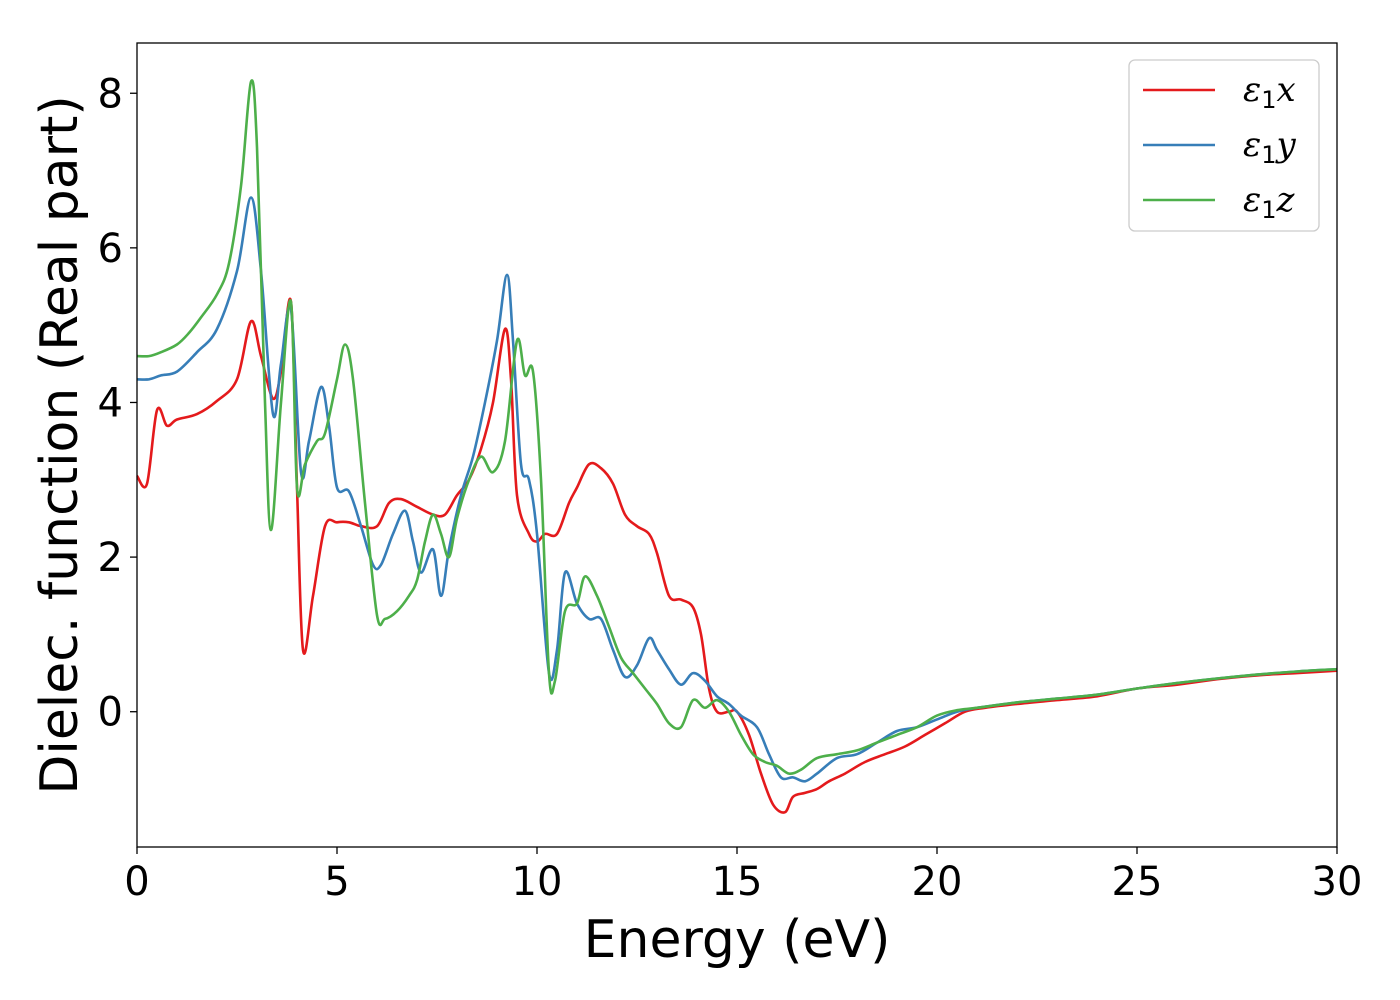 This screenshot has width=1400, height=1000. What do you see at coordinates (1269, 92) in the screenshot?
I see `legend-label-x: ε1x` at bounding box center [1269, 92].